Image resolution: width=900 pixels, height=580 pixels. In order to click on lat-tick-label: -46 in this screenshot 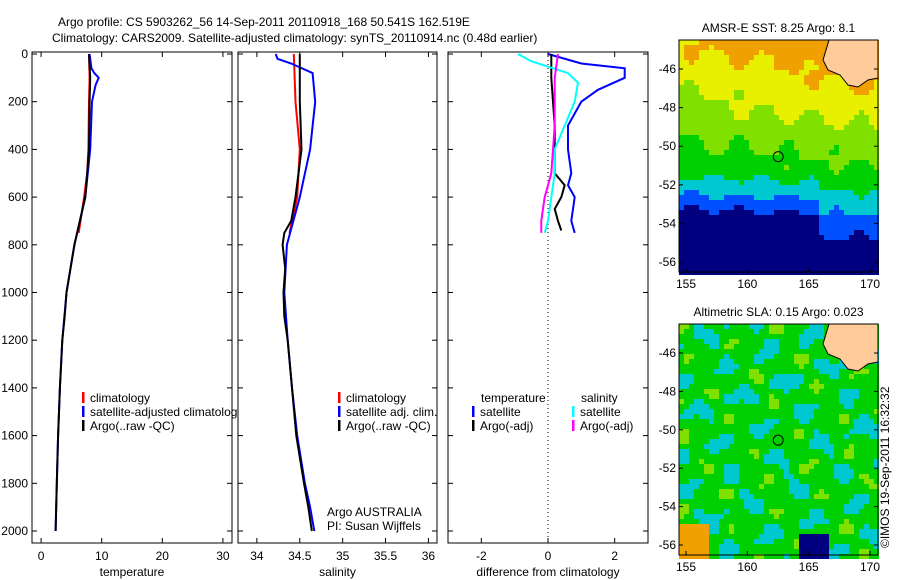, I will do `click(668, 353)`.